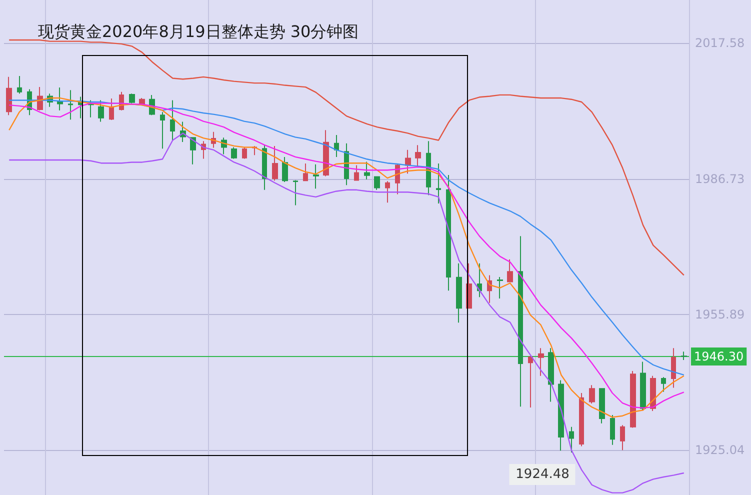  I want to click on text: 现货黄金2020年8月19日整体走势 30分钟图, so click(198, 32).